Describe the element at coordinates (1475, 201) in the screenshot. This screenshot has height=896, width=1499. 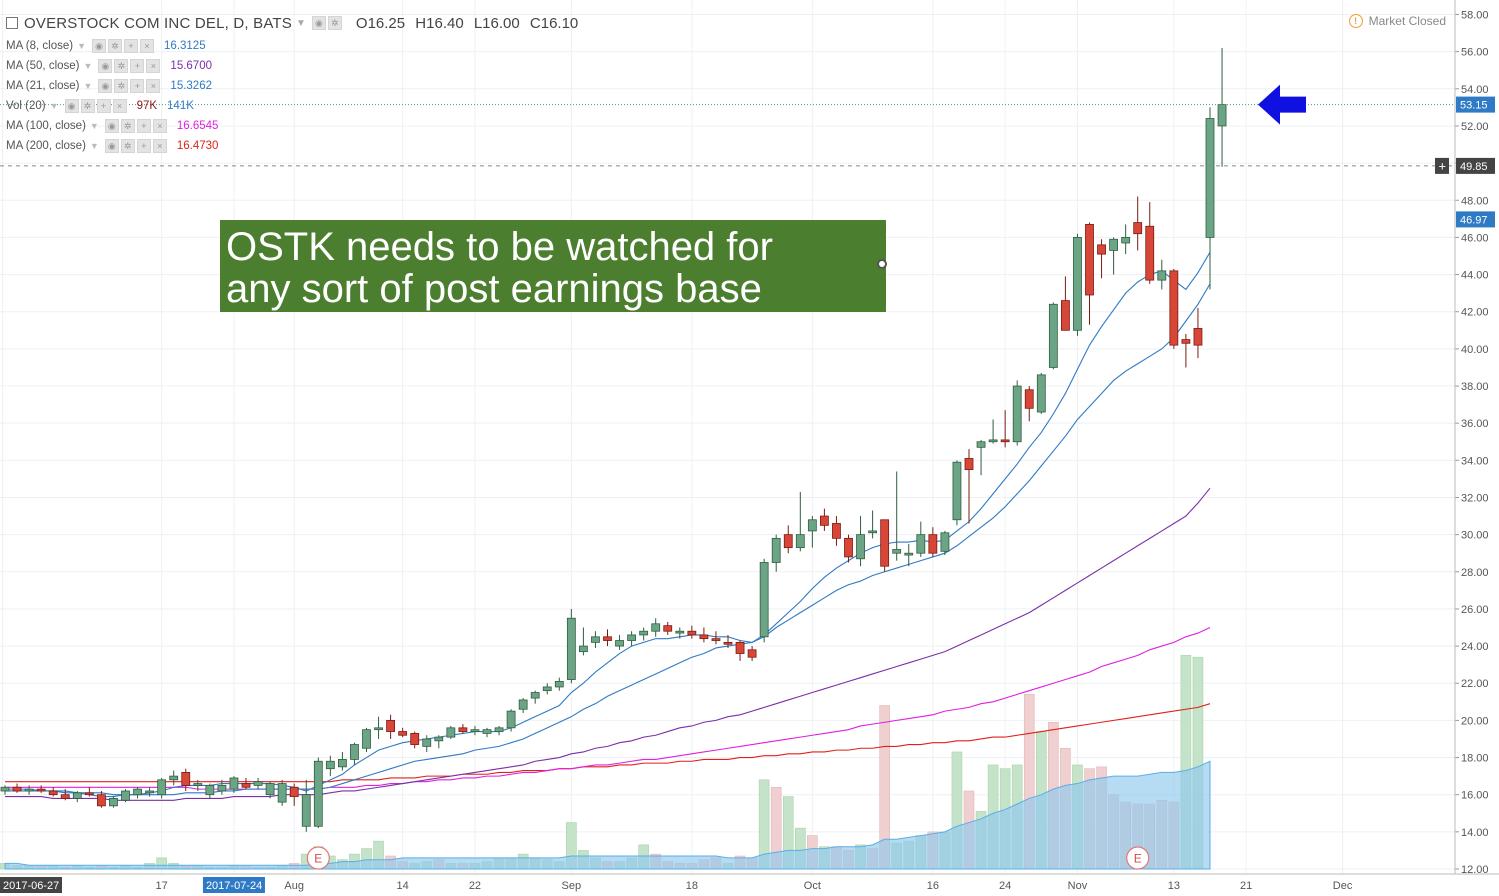
I see `y-tick-label: 48.00` at that location.